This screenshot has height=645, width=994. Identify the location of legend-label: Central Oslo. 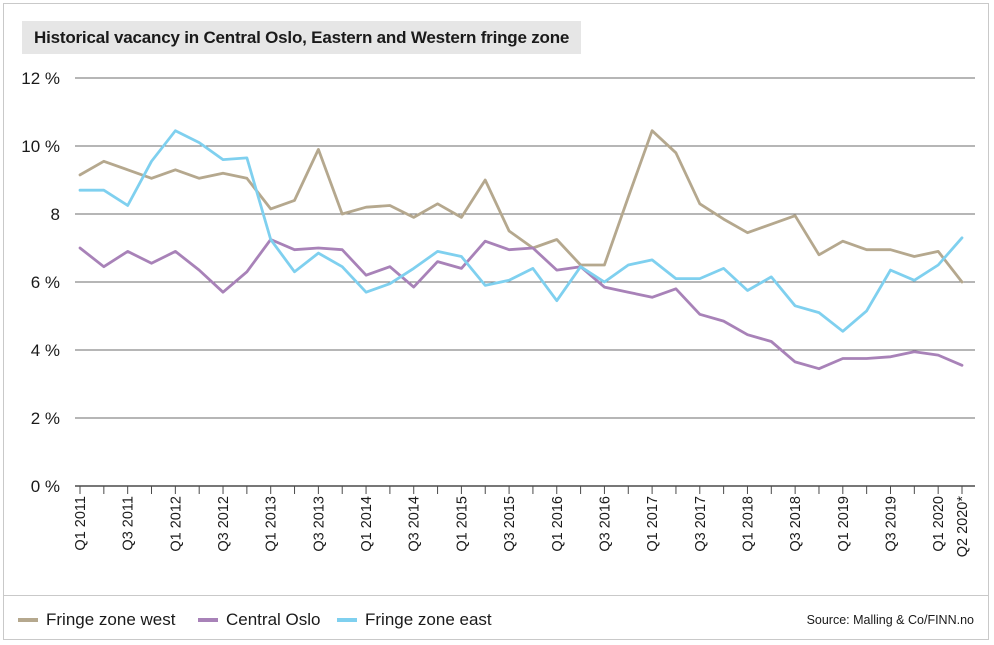
(273, 619).